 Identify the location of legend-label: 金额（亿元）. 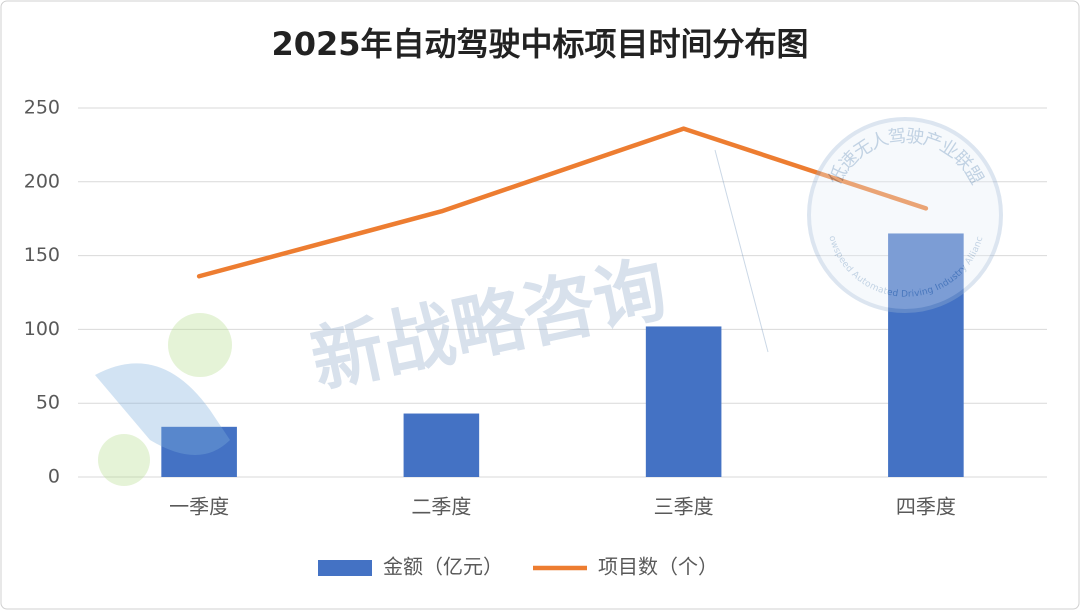
(443, 567).